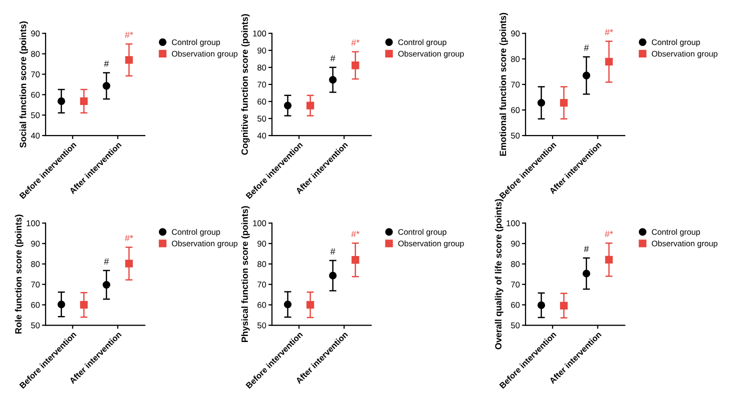 Image resolution: width=735 pixels, height=417 pixels. I want to click on y-axis-title: Physical function score (points), so click(245, 274).